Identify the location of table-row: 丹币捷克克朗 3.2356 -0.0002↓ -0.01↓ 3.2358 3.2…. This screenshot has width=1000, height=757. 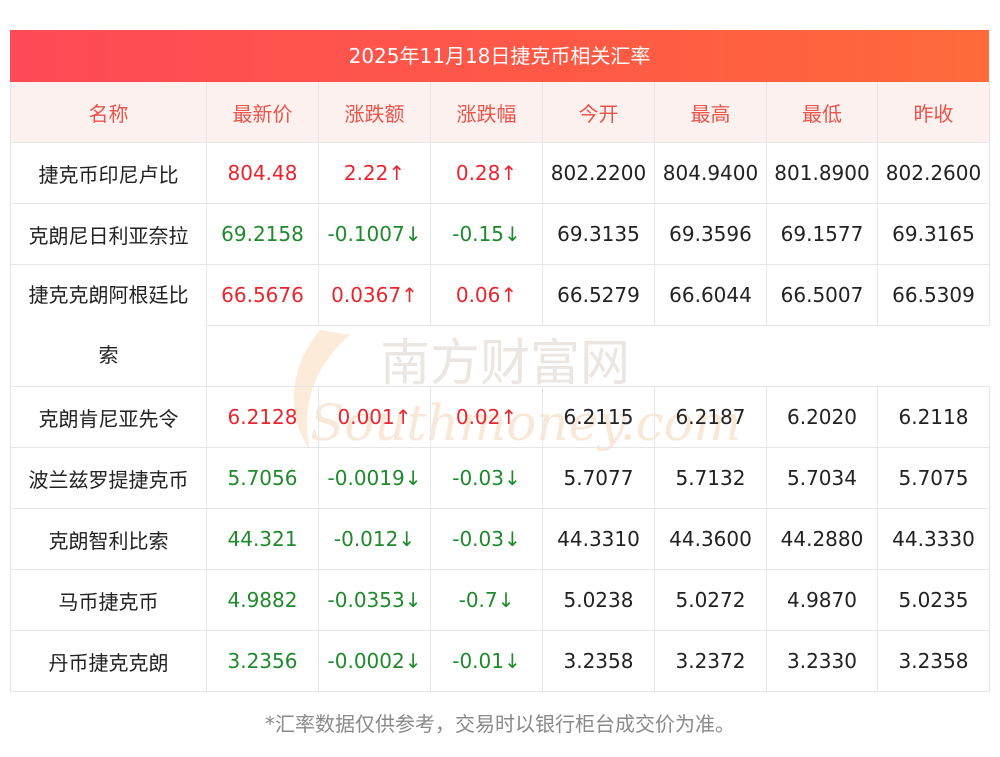
(500, 661).